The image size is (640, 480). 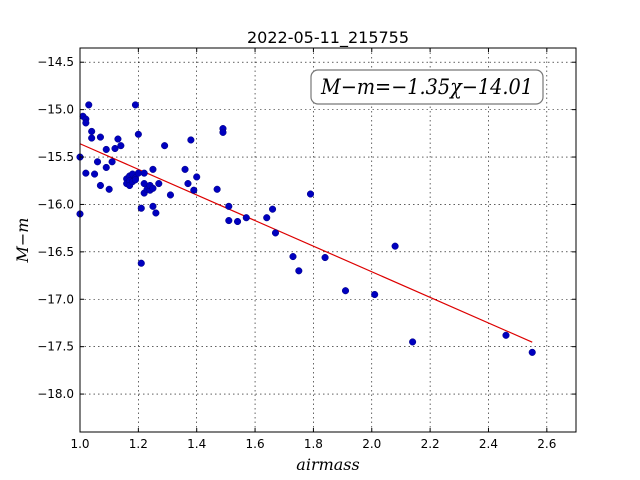 What do you see at coordinates (313, 444) in the screenshot?
I see `x-tick-label: 1.8` at bounding box center [313, 444].